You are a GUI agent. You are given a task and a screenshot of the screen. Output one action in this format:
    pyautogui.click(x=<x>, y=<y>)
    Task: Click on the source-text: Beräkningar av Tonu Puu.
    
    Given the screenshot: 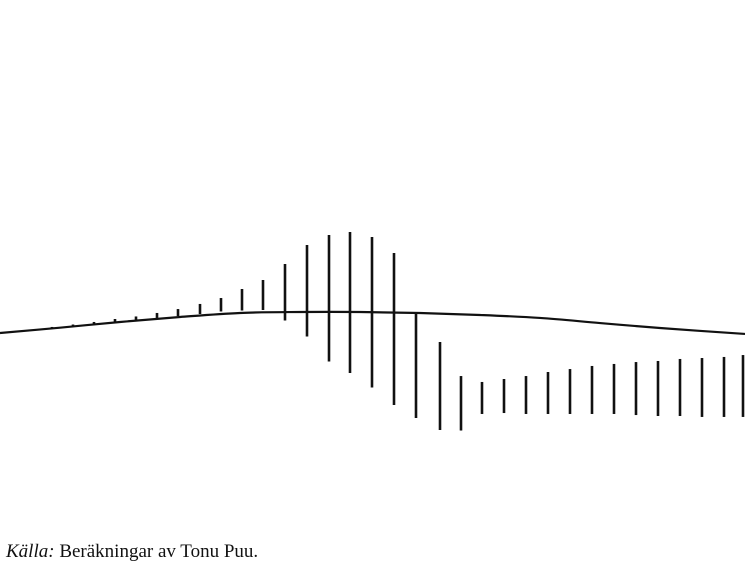 What is the action you would take?
    pyautogui.click(x=159, y=551)
    